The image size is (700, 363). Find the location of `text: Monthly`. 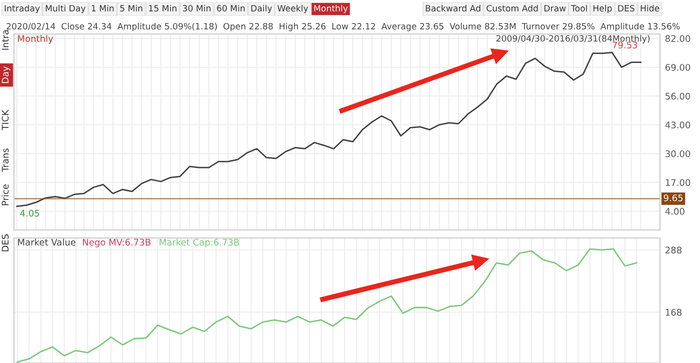

text: Monthly is located at coordinates (331, 9).